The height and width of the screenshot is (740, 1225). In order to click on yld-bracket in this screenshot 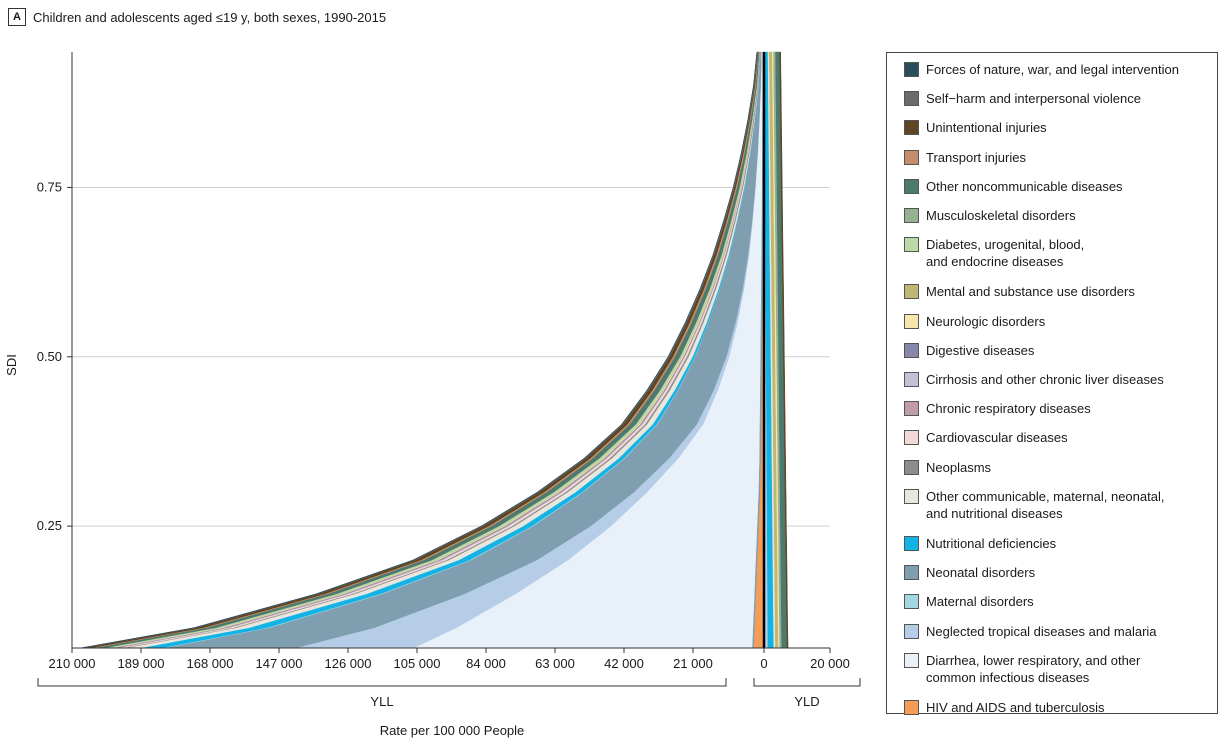, I will do `click(807, 682)`.